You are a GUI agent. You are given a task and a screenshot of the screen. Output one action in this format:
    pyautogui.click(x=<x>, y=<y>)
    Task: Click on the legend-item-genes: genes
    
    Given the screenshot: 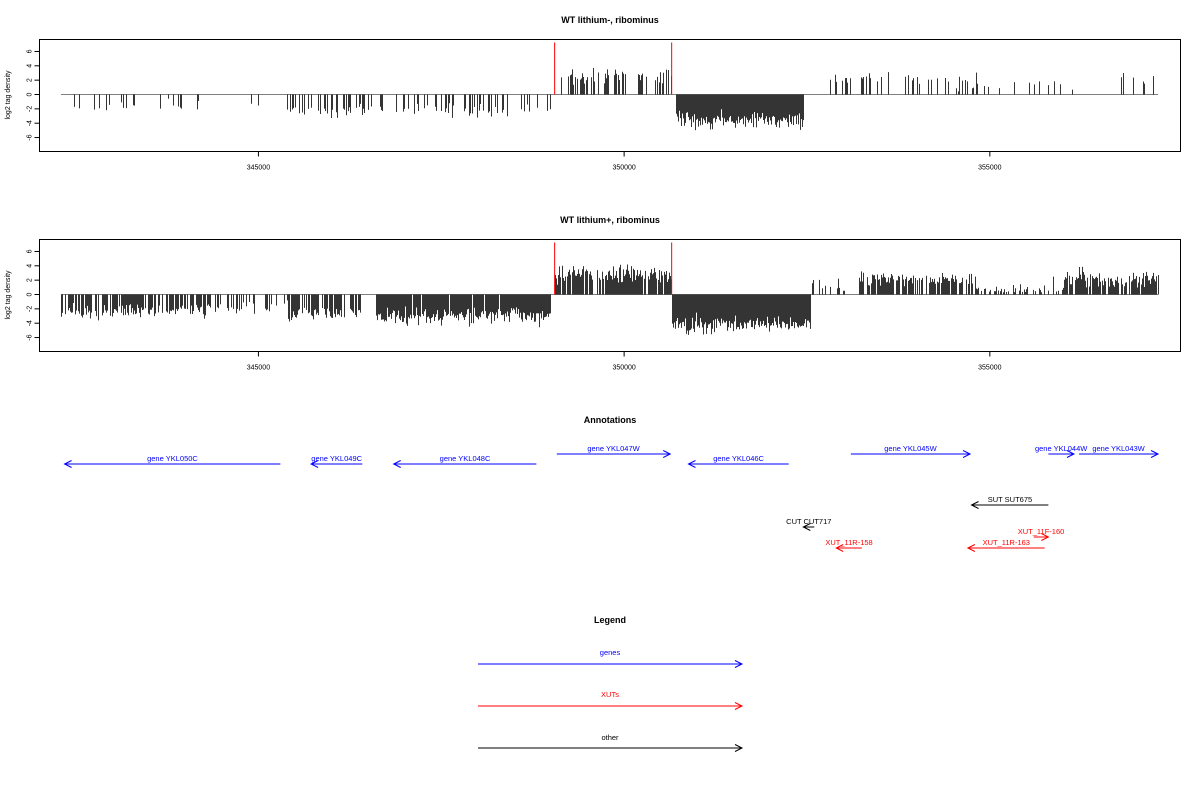 What is the action you would take?
    pyautogui.click(x=611, y=658)
    